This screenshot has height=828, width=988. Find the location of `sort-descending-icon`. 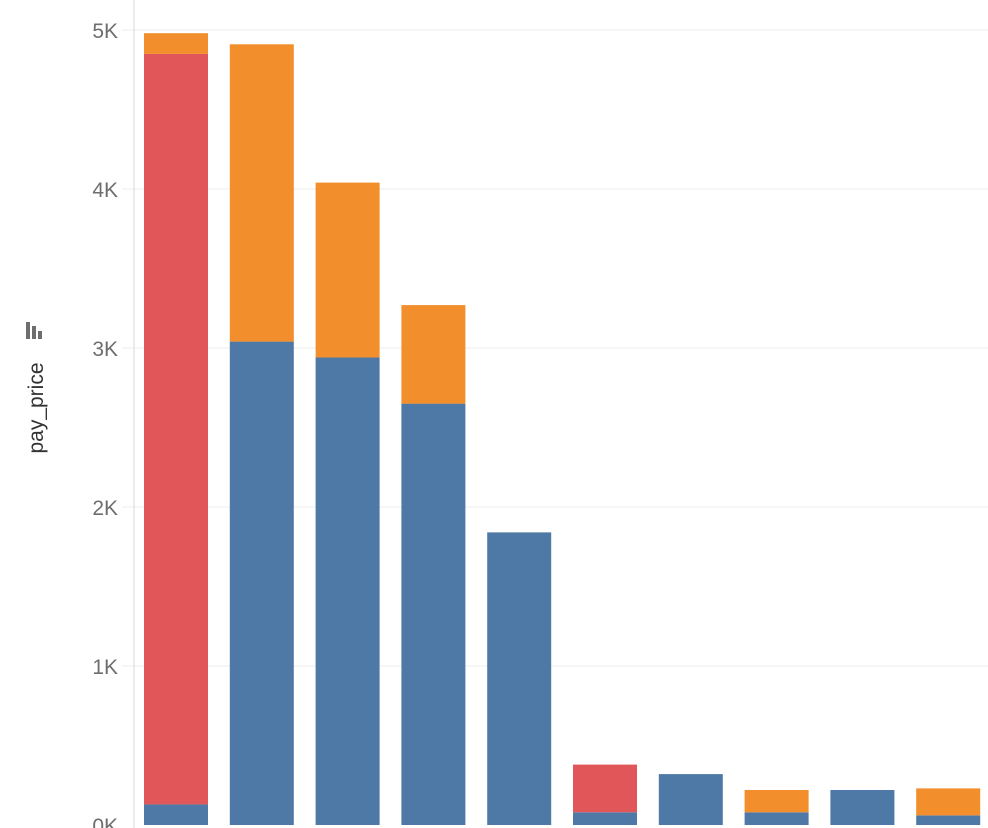

sort-descending-icon is located at coordinates (34, 330).